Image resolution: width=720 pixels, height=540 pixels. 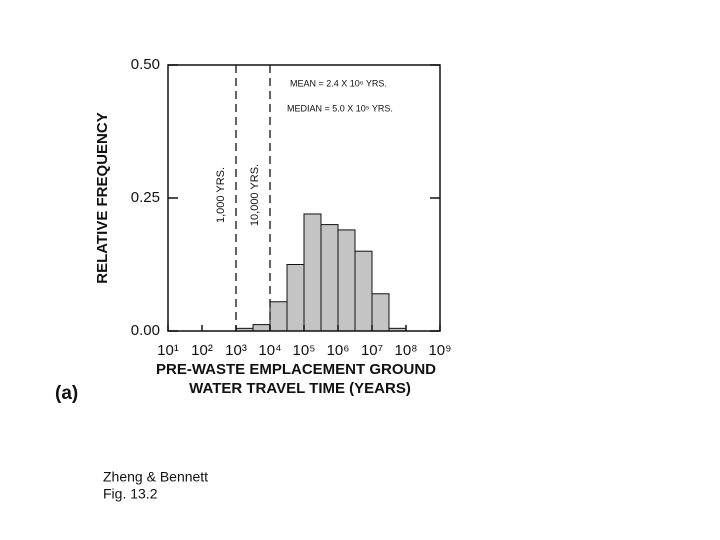 What do you see at coordinates (145, 197) in the screenshot?
I see `y-tick-label: 0.25` at bounding box center [145, 197].